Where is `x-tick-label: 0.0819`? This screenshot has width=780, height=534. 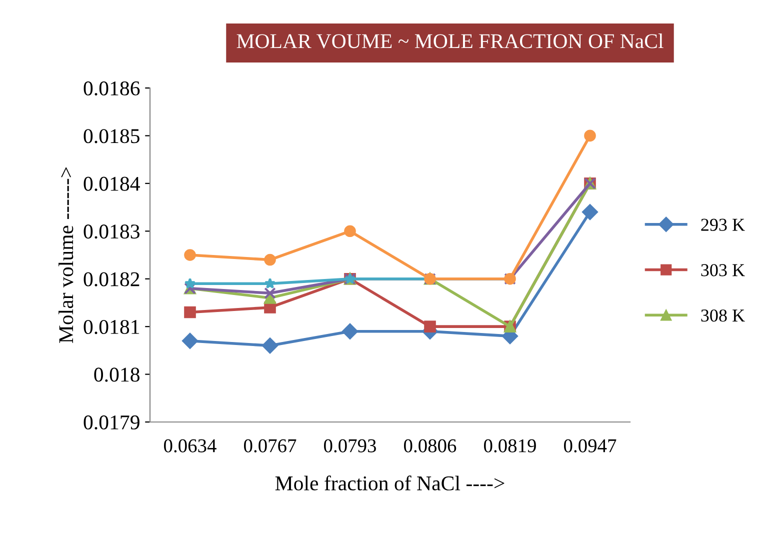 x-tick-label: 0.0819 is located at coordinates (510, 445).